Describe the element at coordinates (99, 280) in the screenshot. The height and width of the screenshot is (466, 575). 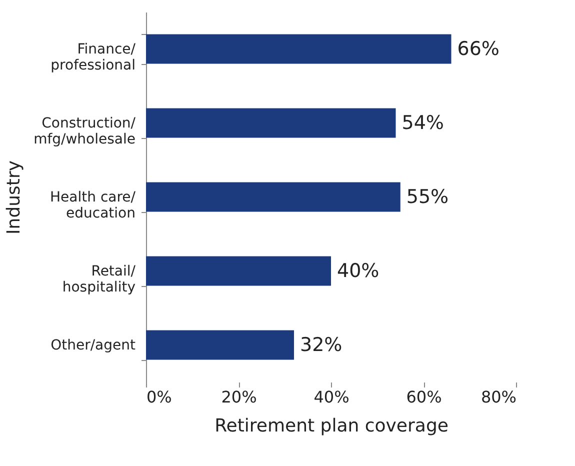
I see `y-tick-label: Retail/ hospitality` at that location.